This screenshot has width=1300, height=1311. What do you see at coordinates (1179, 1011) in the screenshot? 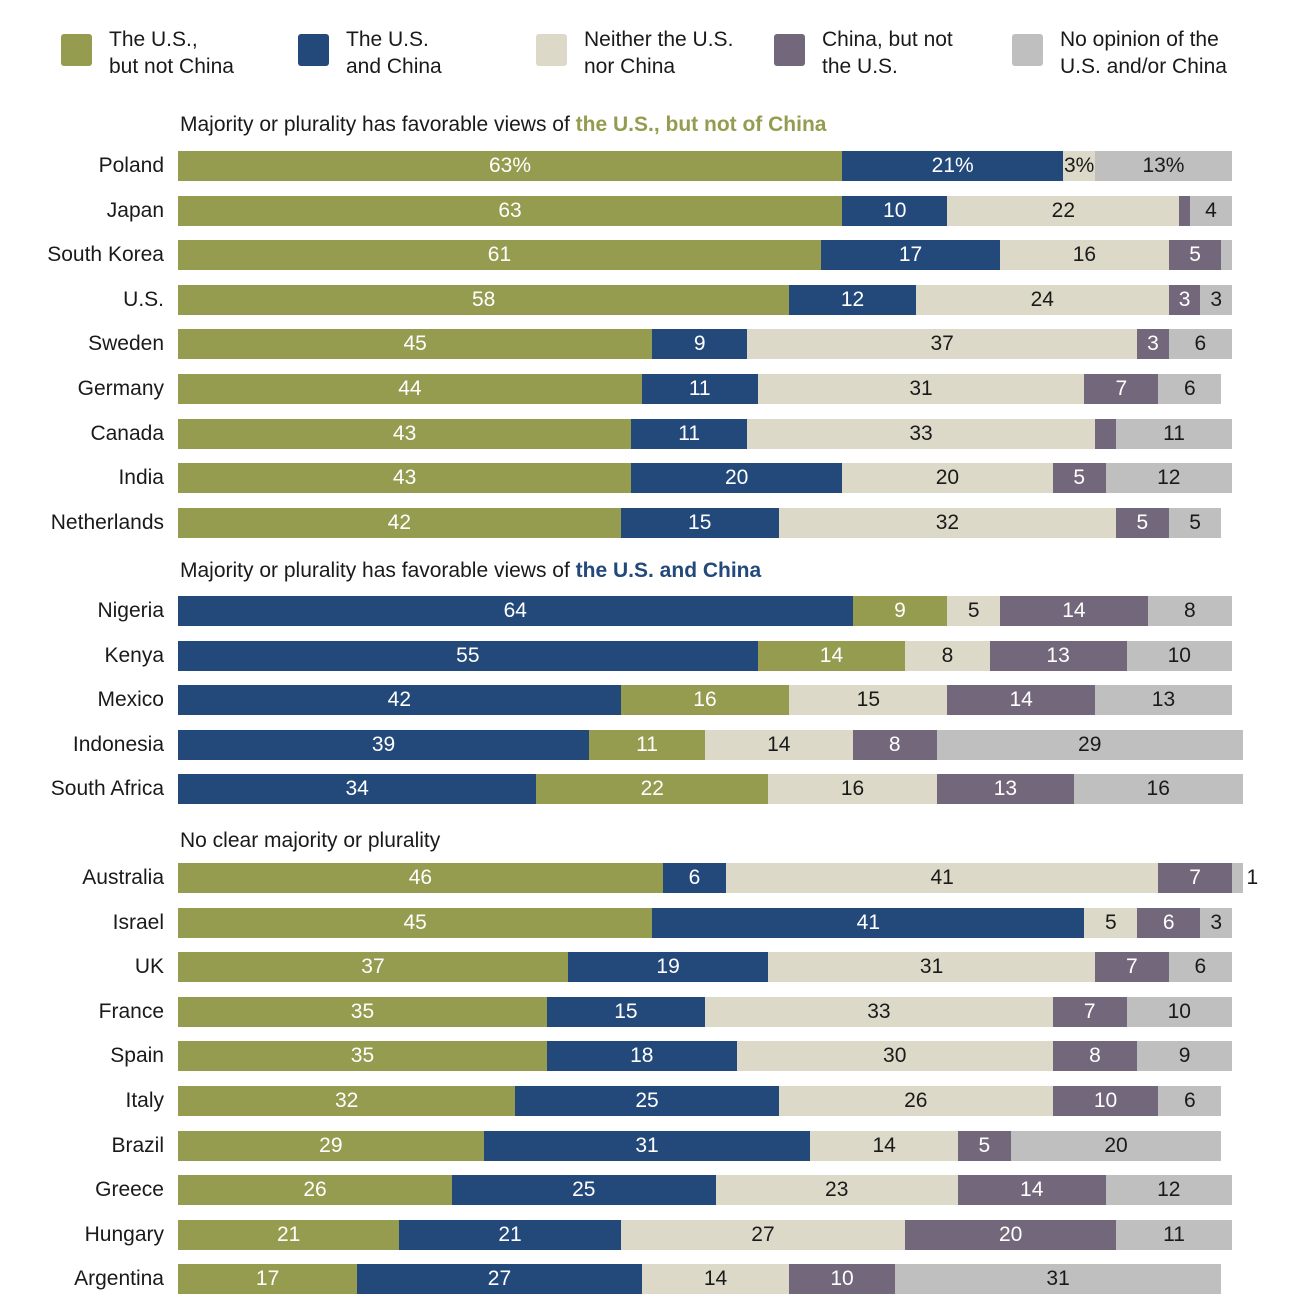
I see `bar-segment-no-opinion: 10` at bounding box center [1179, 1011].